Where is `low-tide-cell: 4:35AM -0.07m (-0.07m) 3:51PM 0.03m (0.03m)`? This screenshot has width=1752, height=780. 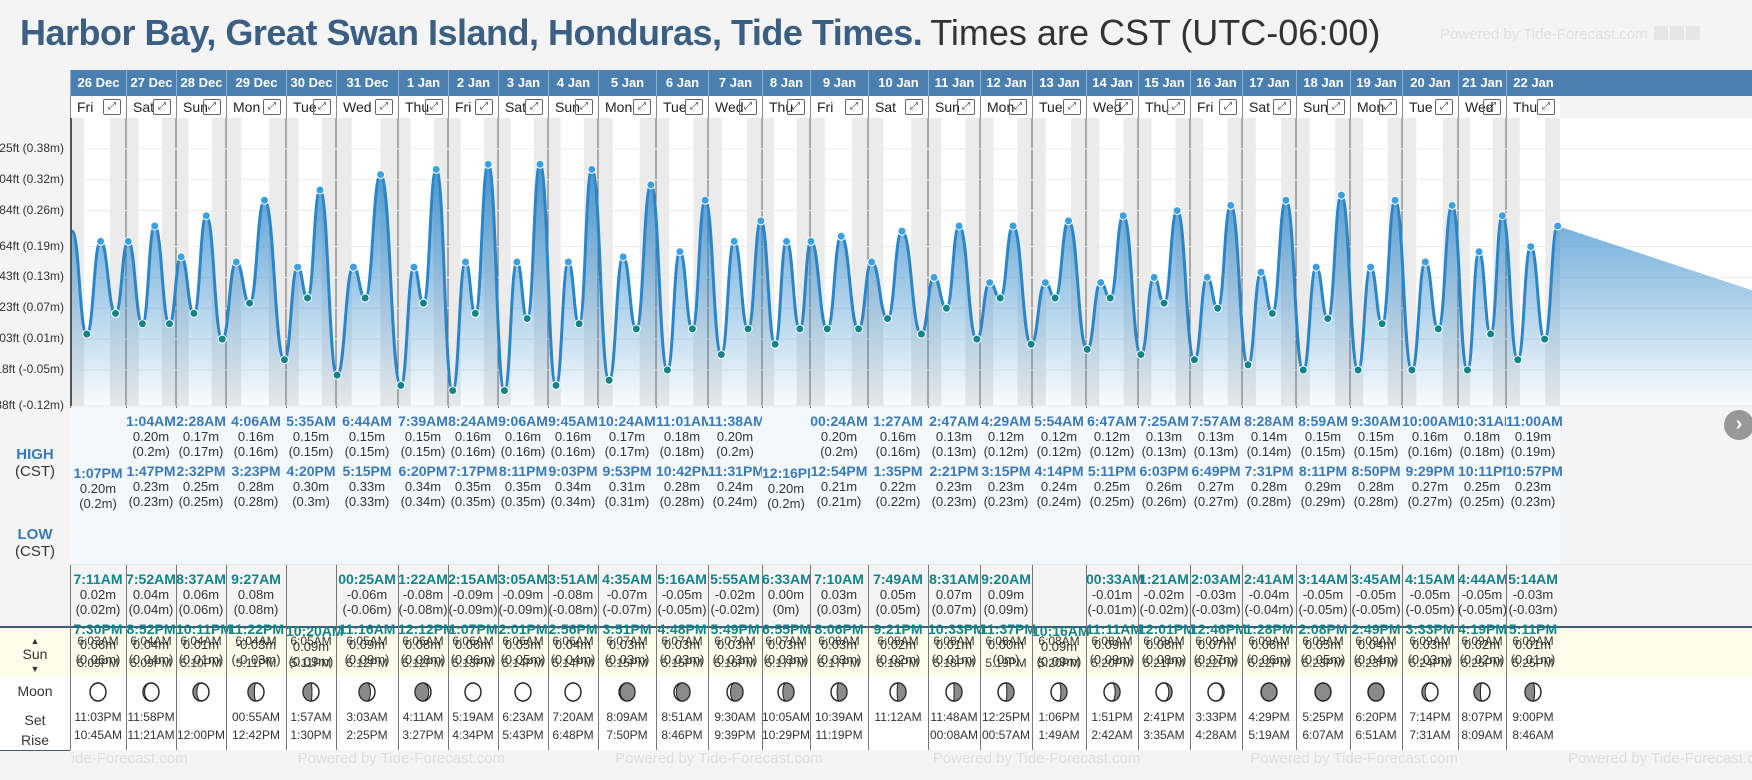 low-tide-cell: 4:35AM -0.07m (-0.07m) 3:51PM 0.03m (0.03m) is located at coordinates (627, 617).